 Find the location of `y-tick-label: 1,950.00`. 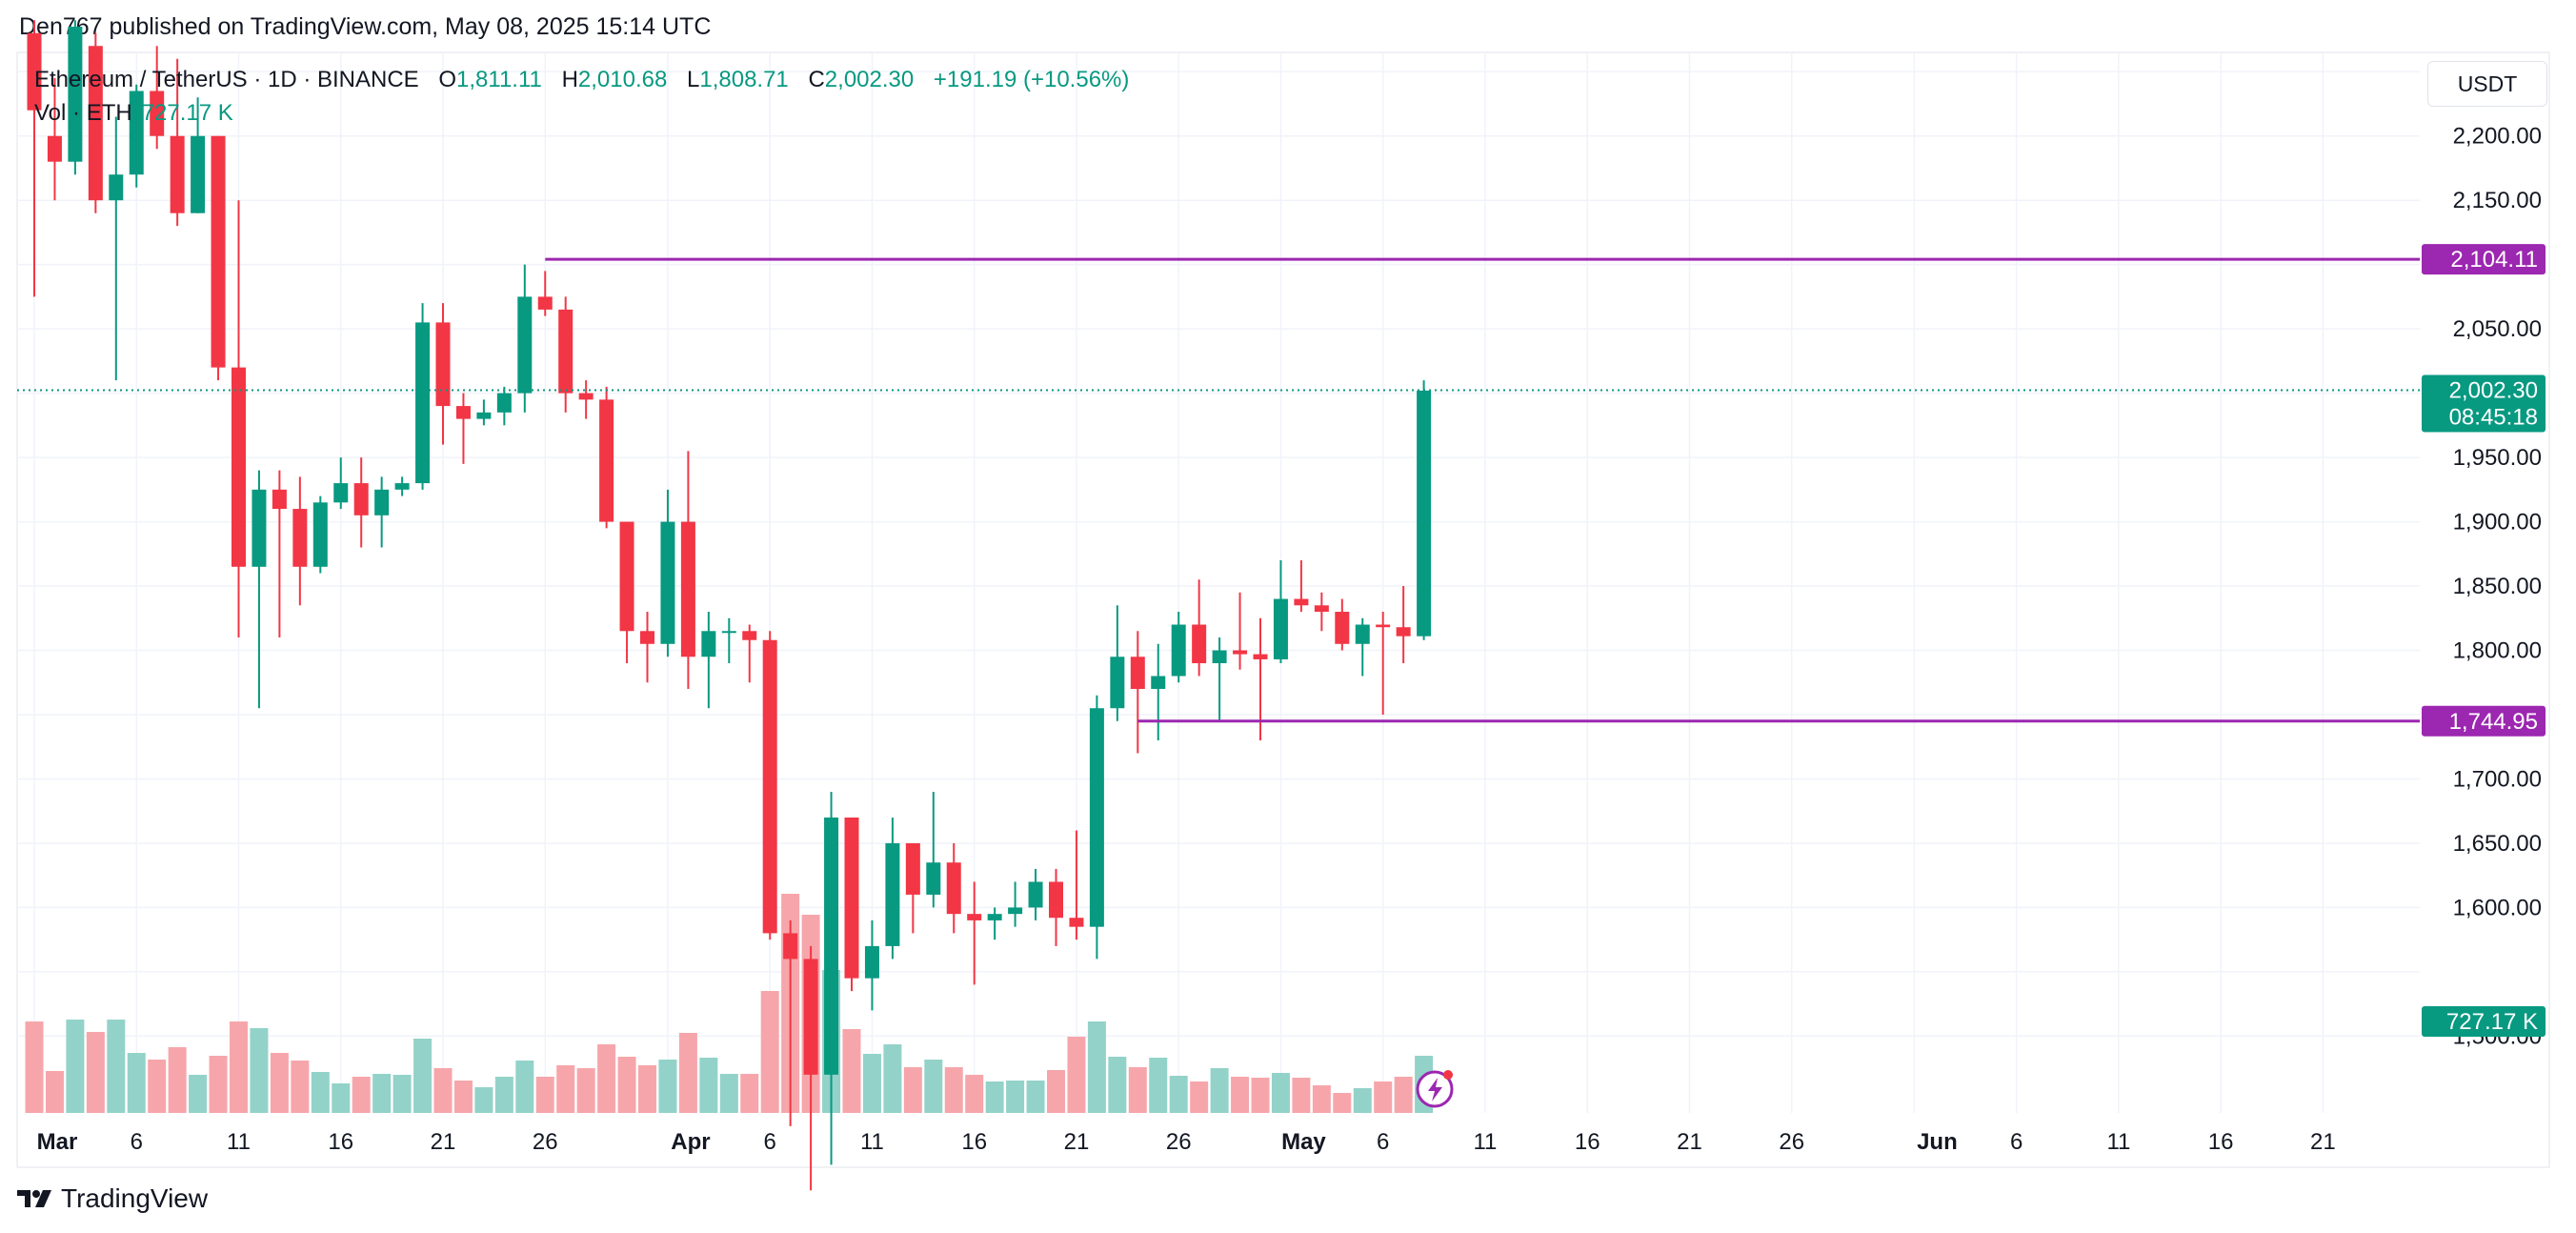

y-tick-label: 1,950.00 is located at coordinates (2497, 458).